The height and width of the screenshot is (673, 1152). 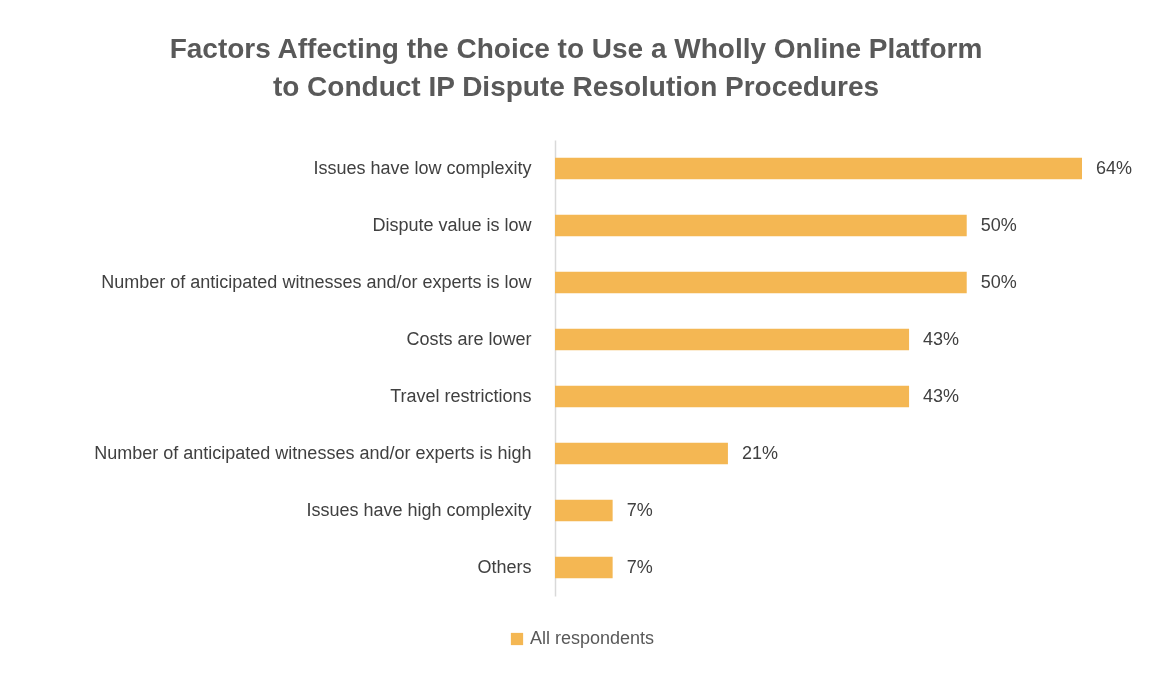 What do you see at coordinates (422, 167) in the screenshot?
I see `y-tick-label: Issues have low complexity` at bounding box center [422, 167].